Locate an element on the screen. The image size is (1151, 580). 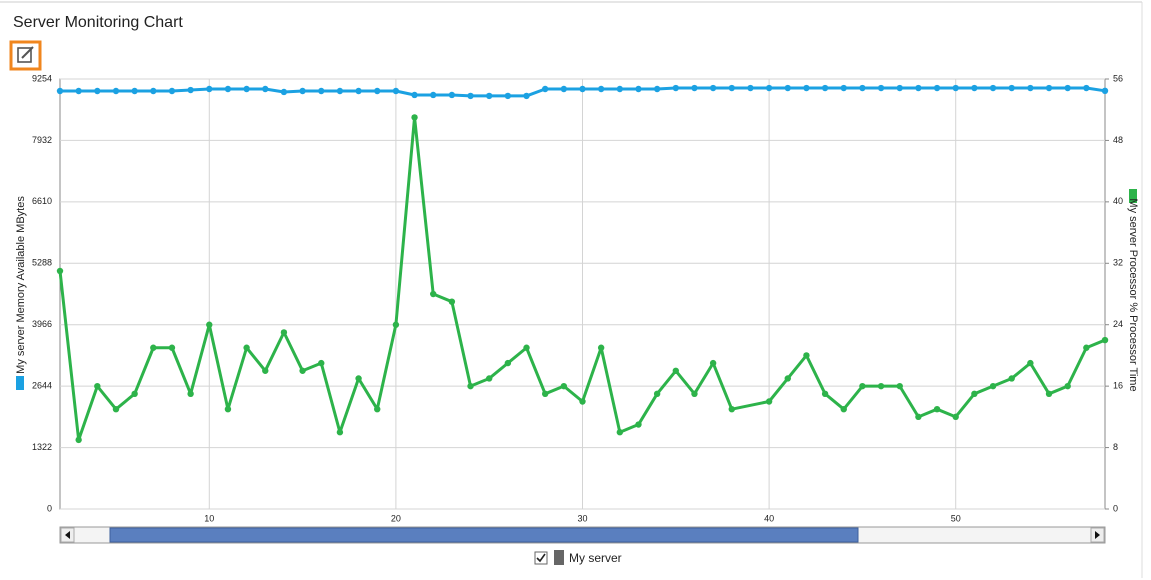
x-tick-label: 40 is located at coordinates (769, 518).